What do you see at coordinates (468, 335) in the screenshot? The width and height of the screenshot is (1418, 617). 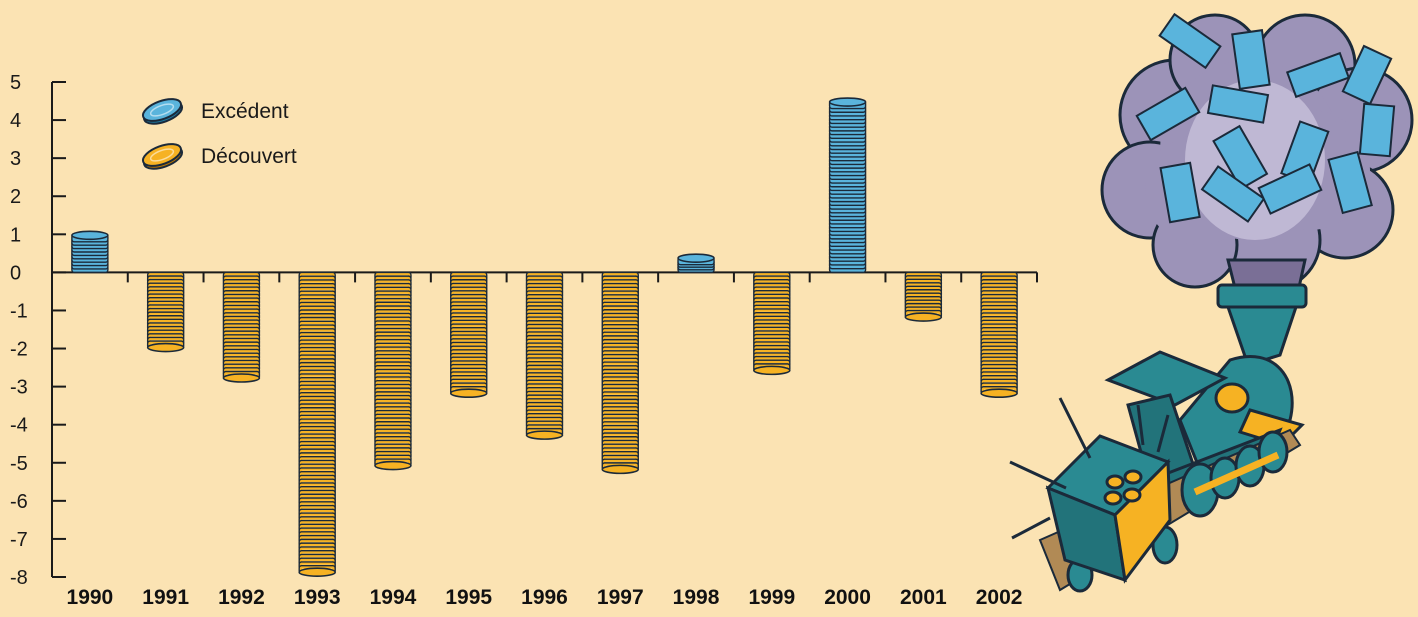 I see `bar-1995` at bounding box center [468, 335].